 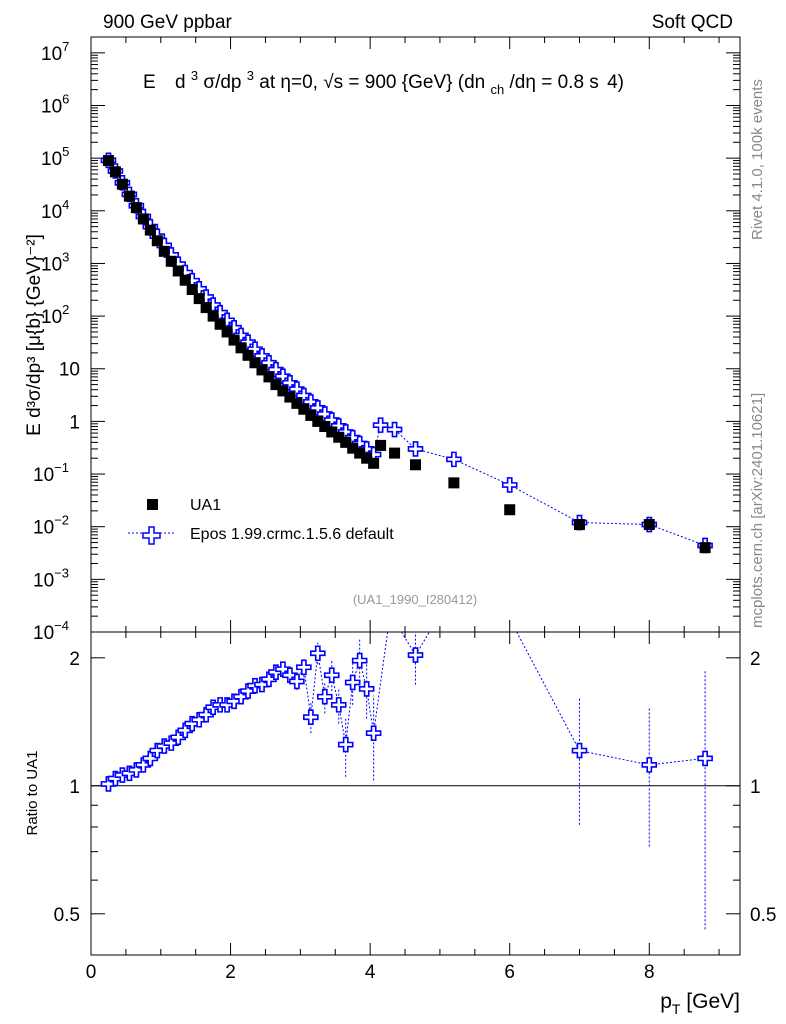 What do you see at coordinates (509, 972) in the screenshot?
I see `ratio-xtick-label: 6` at bounding box center [509, 972].